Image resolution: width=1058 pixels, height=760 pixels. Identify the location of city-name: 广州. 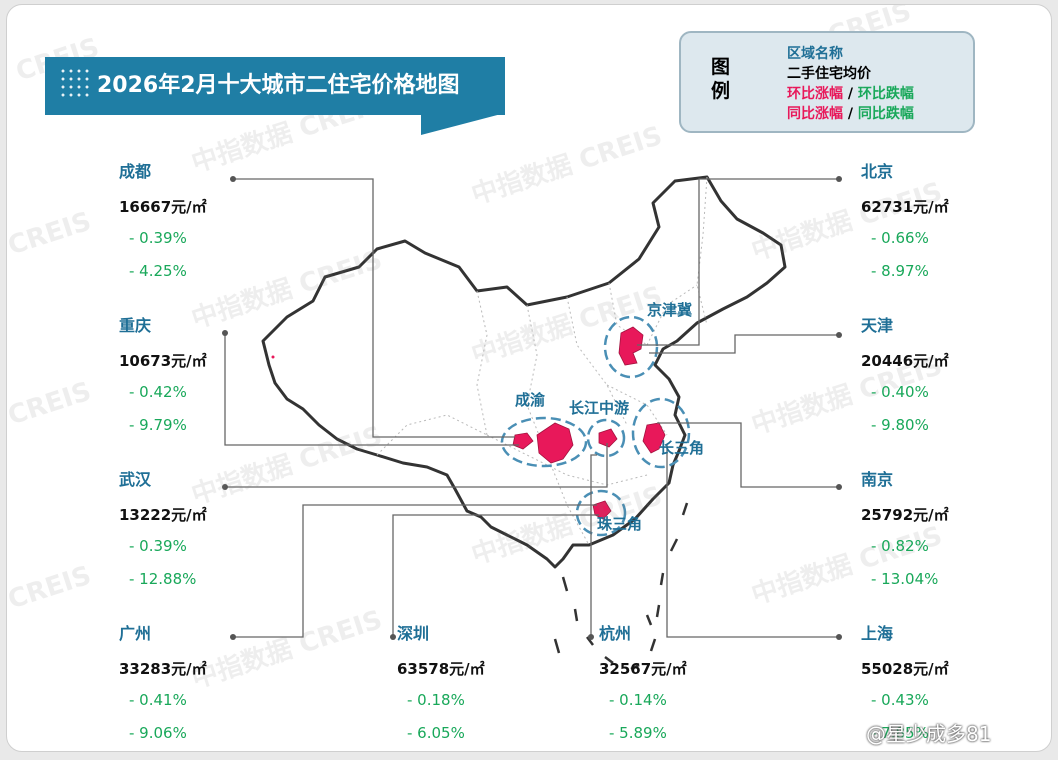
(135, 633).